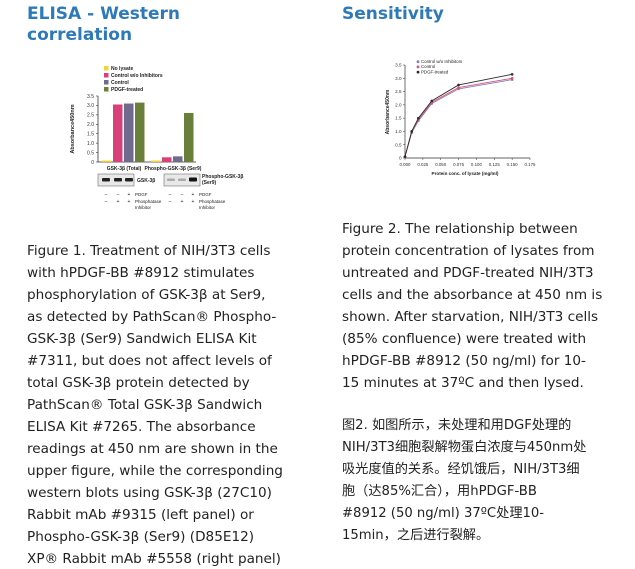 This screenshot has width=635, height=569. Describe the element at coordinates (464, 361) in the screenshot. I see `caption-line: hPDGF-BB #8912 (50 ng/ml) for 10-` at that location.